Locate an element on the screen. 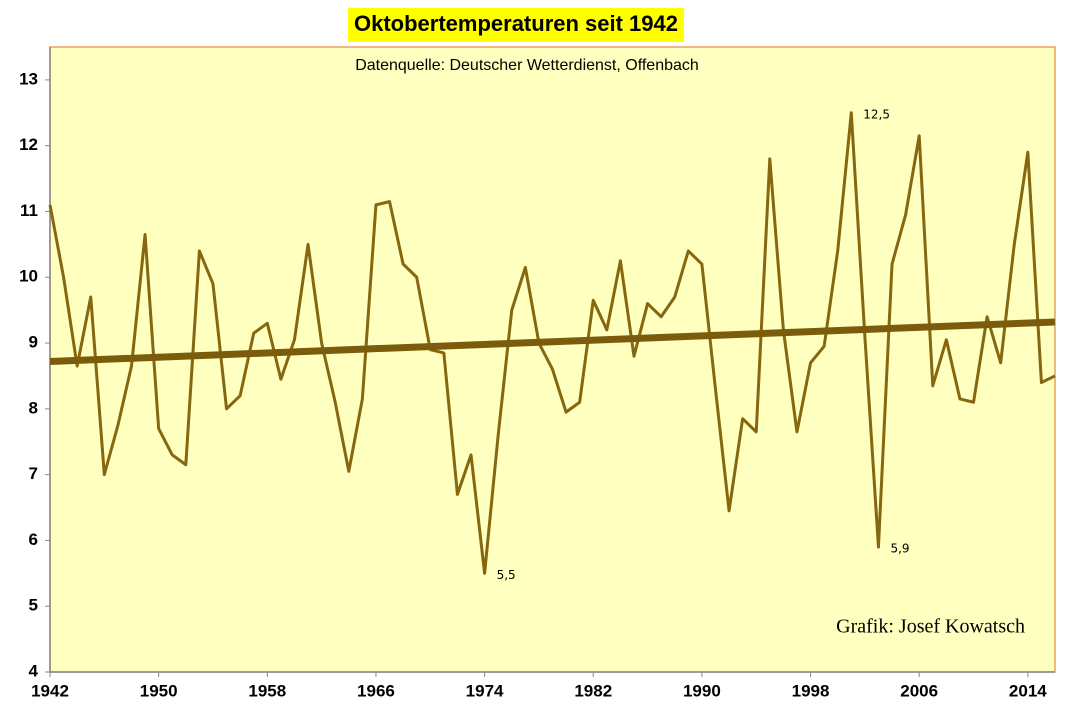  credit: Grafik: Josef Kowatsch is located at coordinates (930, 627).